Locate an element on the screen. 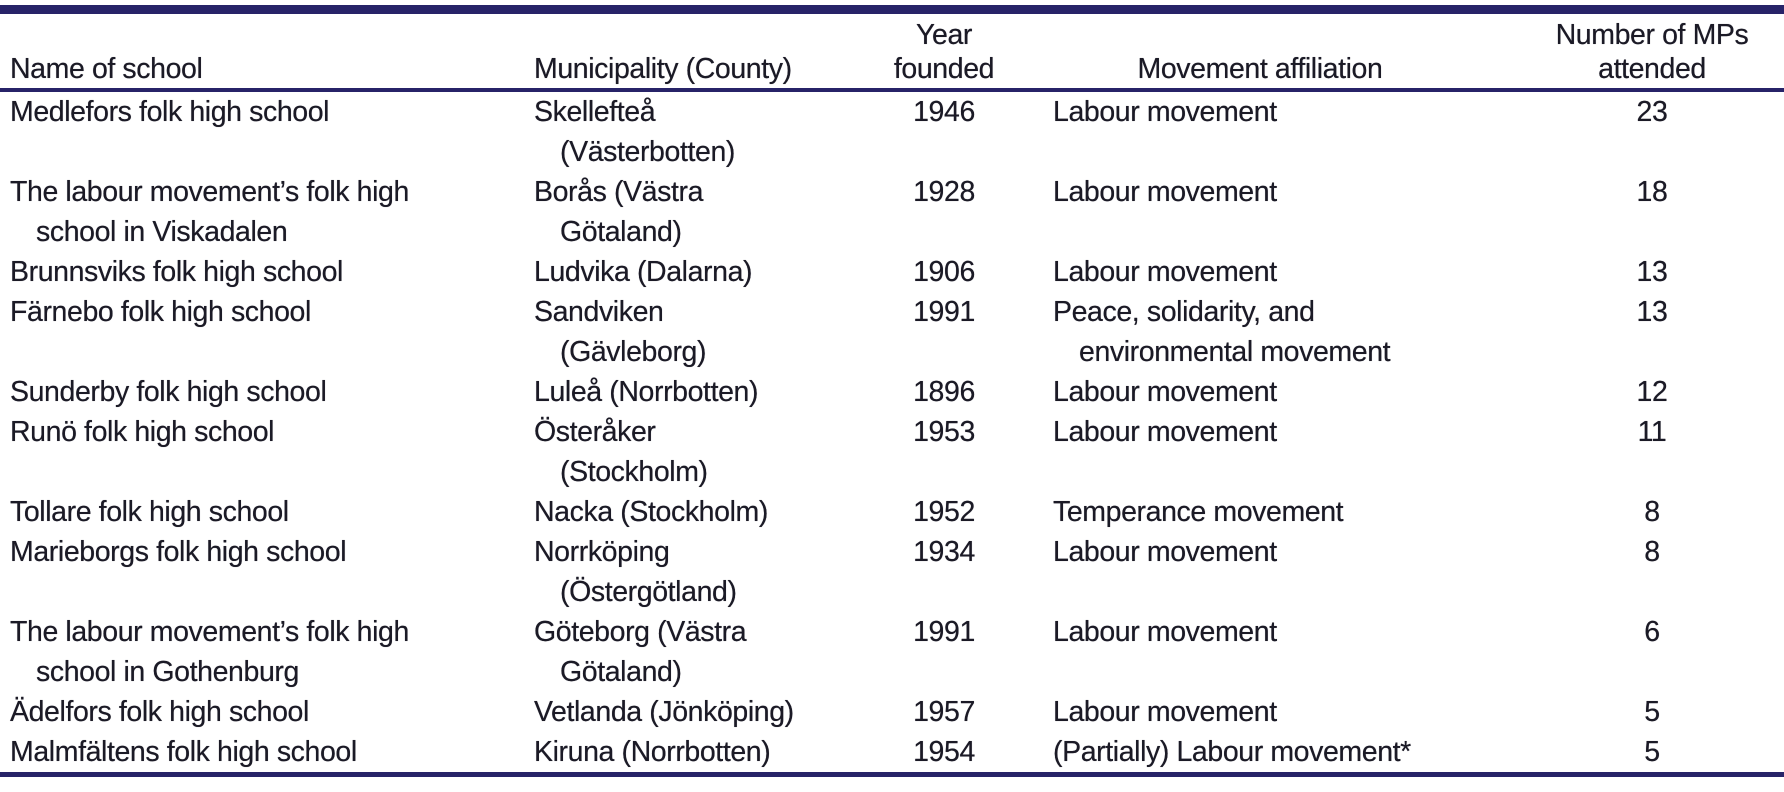  municipality-cell: Sandviken (Gävleborg) is located at coordinates (708, 332).